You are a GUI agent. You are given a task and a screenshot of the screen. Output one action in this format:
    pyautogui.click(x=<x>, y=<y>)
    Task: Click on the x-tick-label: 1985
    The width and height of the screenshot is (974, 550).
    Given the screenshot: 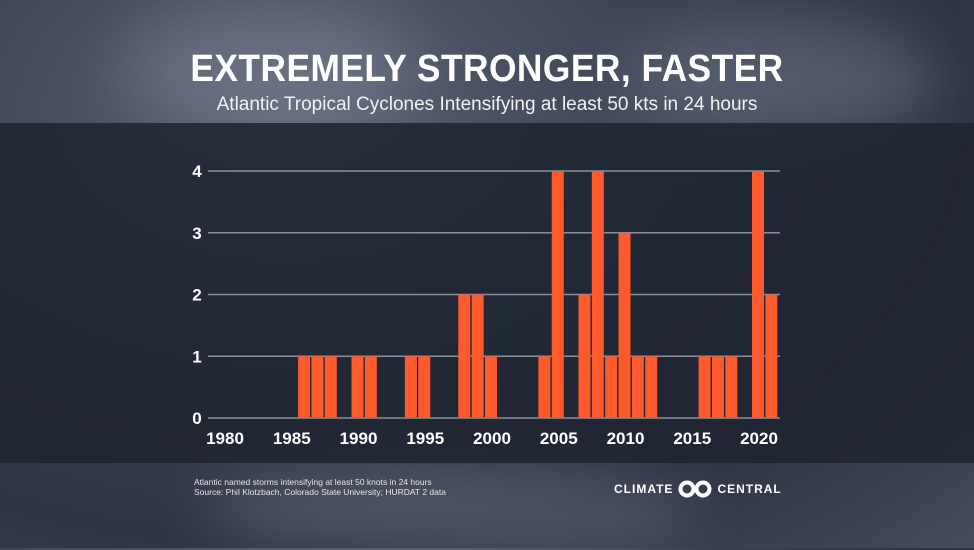 What is the action you would take?
    pyautogui.click(x=292, y=438)
    